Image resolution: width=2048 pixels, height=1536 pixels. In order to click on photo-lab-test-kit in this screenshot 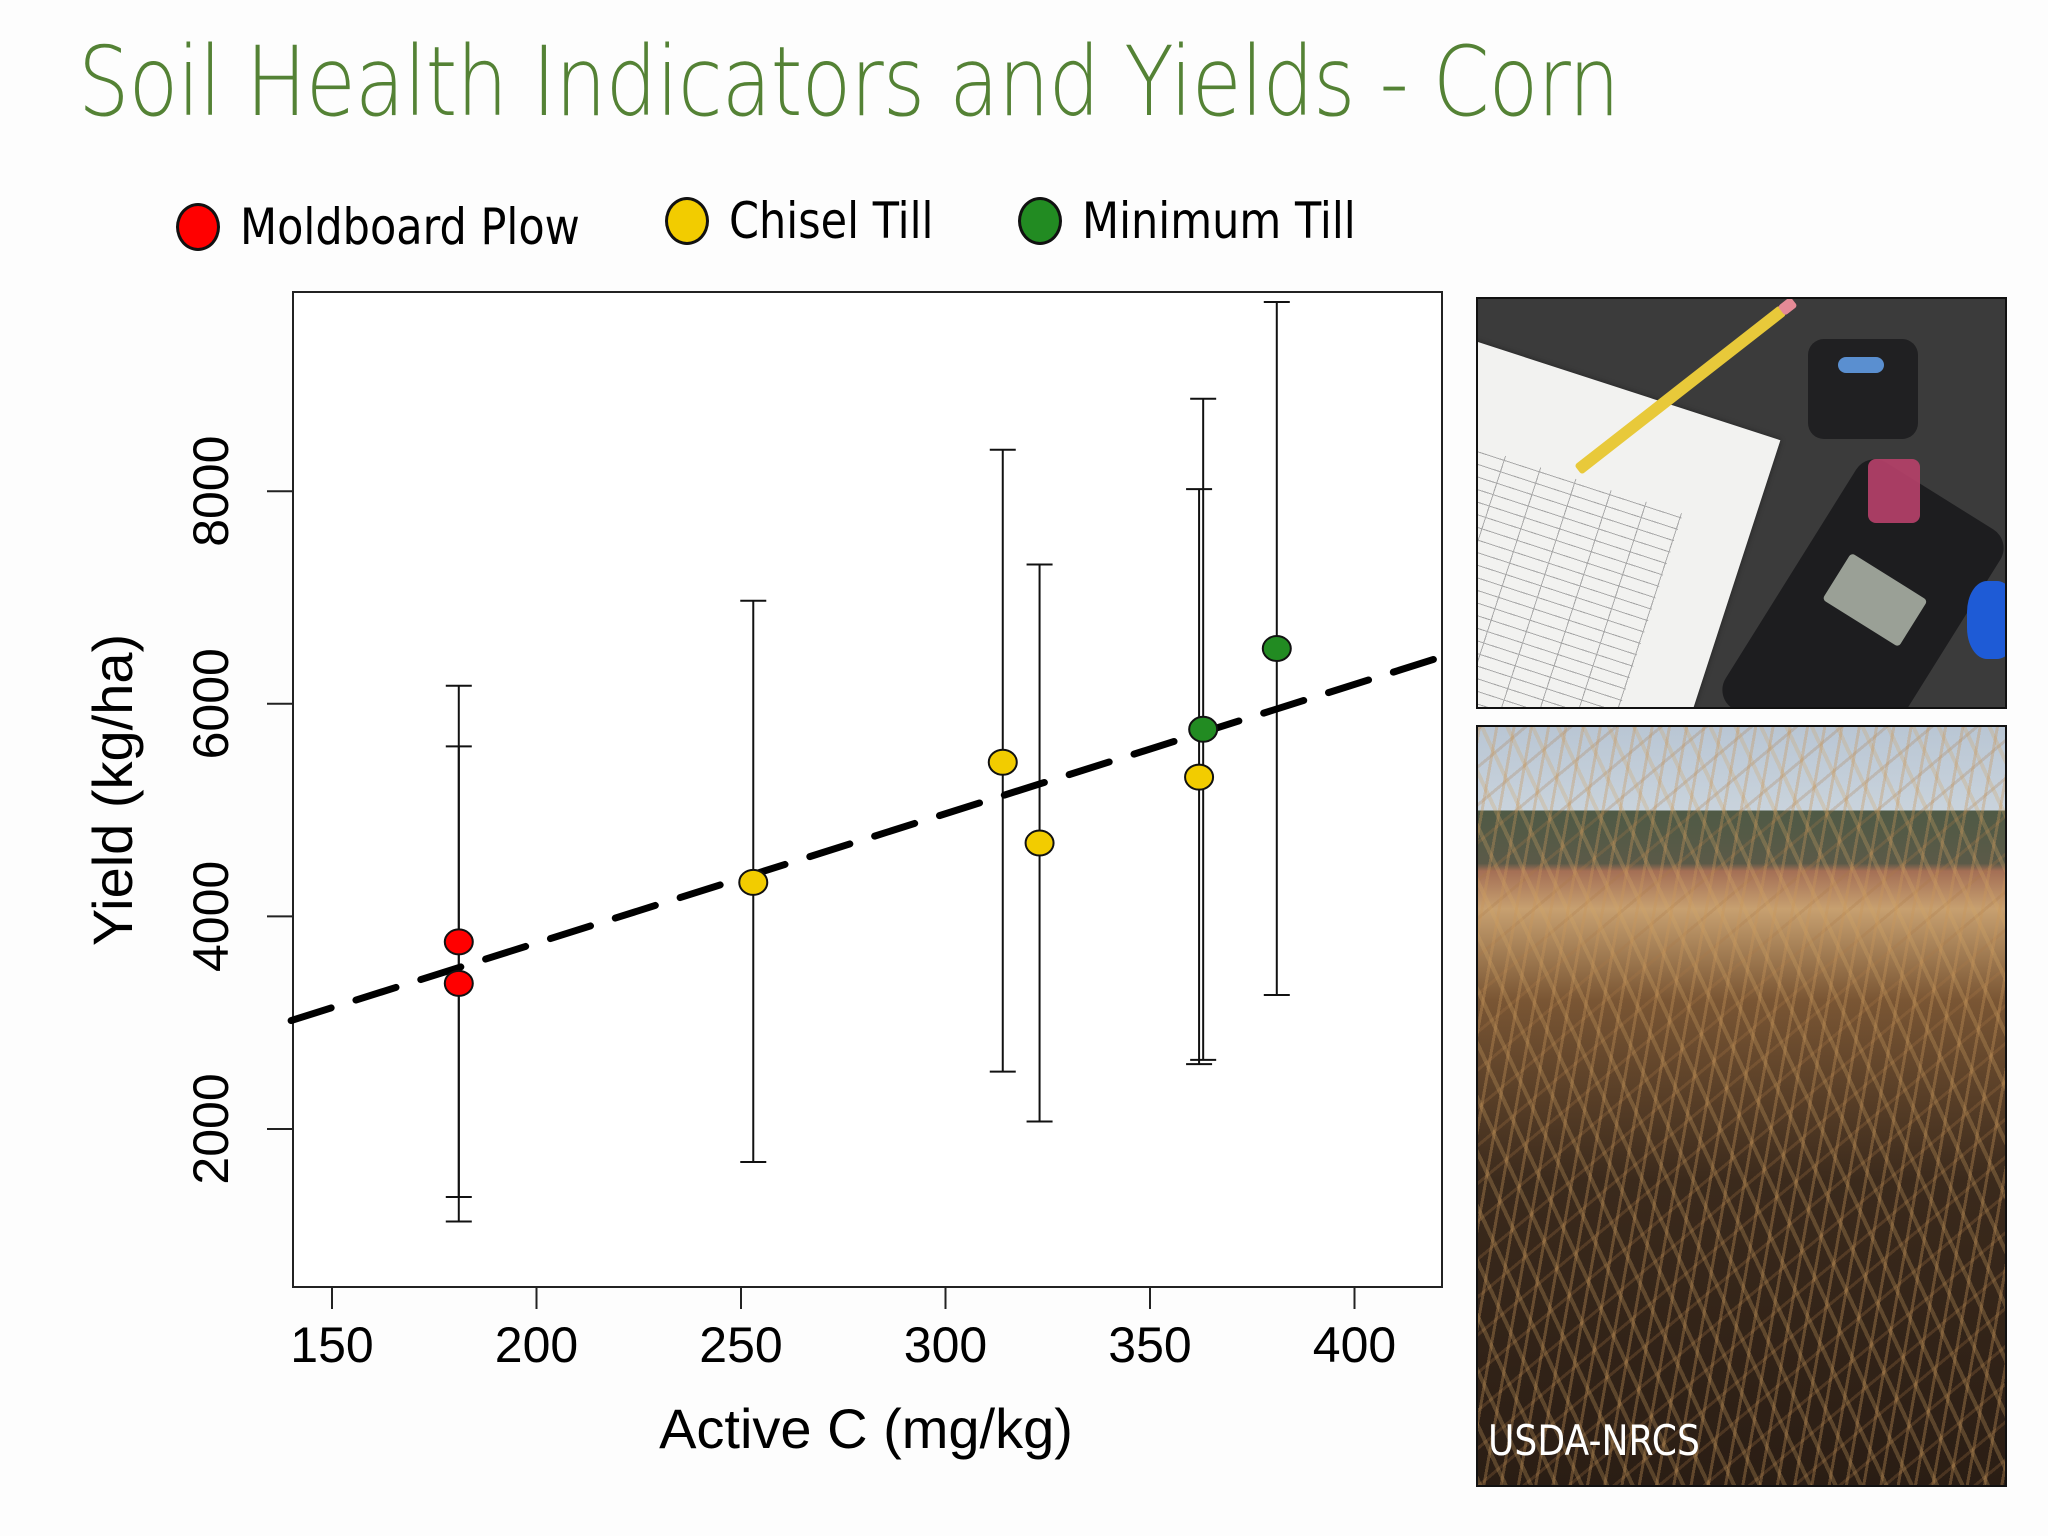, I will do `click(1741, 503)`.